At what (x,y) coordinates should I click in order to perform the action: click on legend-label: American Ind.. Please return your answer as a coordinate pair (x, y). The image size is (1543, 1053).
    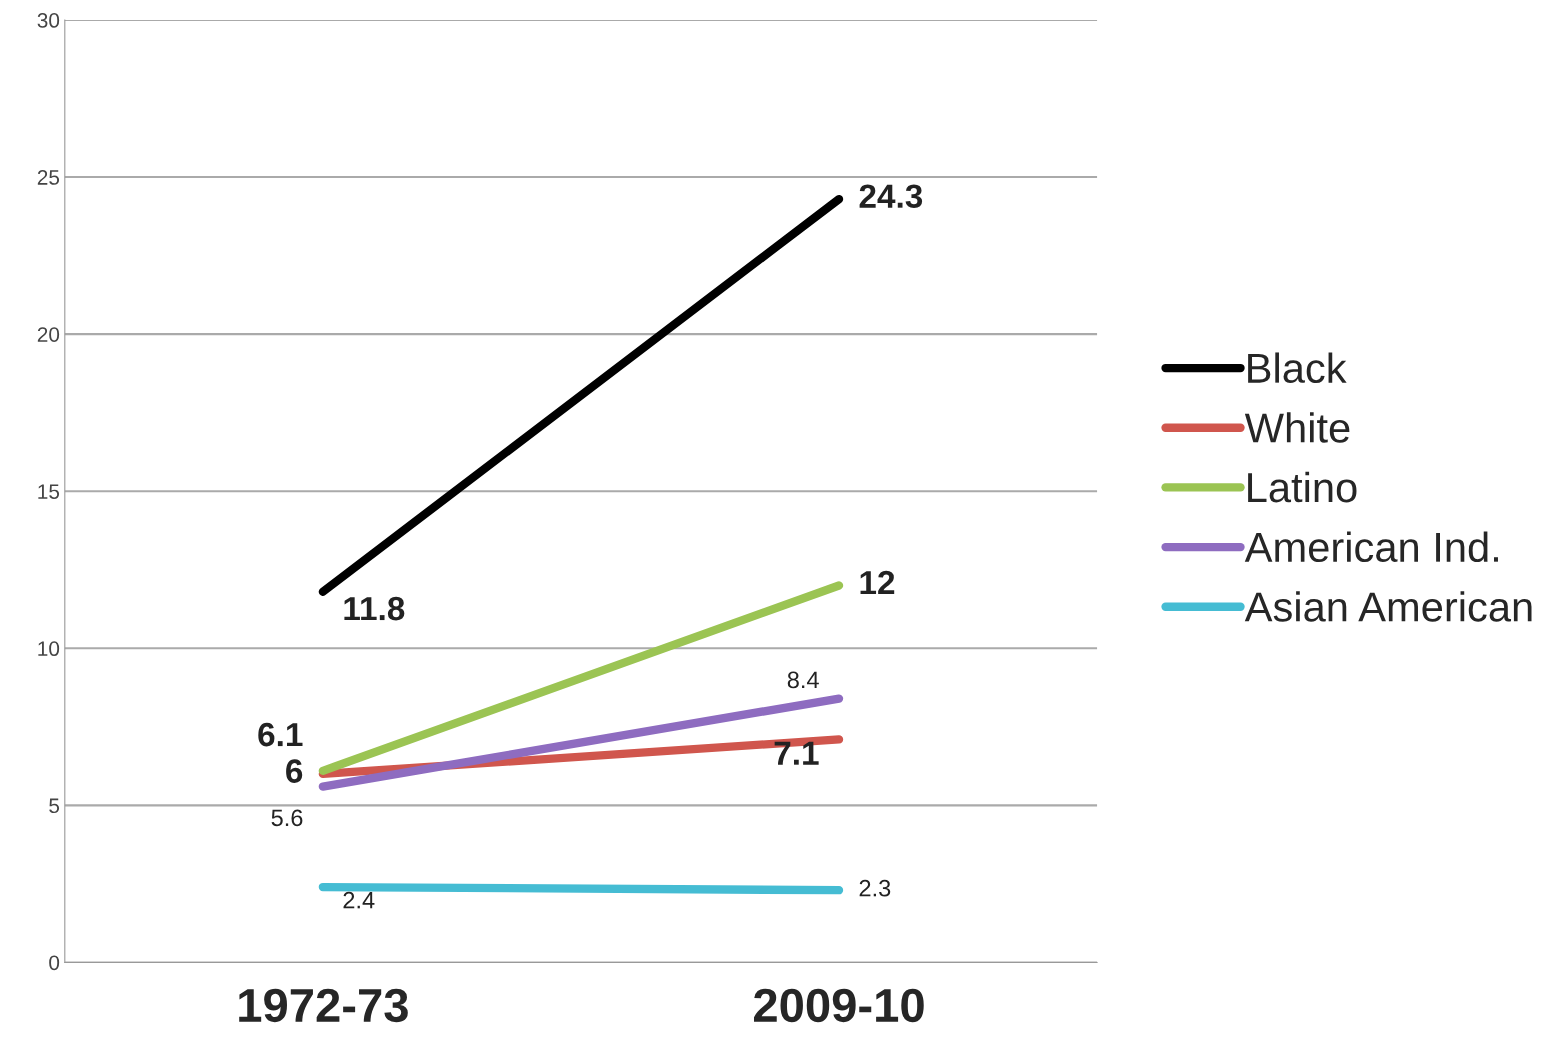
    Looking at the image, I should click on (1371, 547).